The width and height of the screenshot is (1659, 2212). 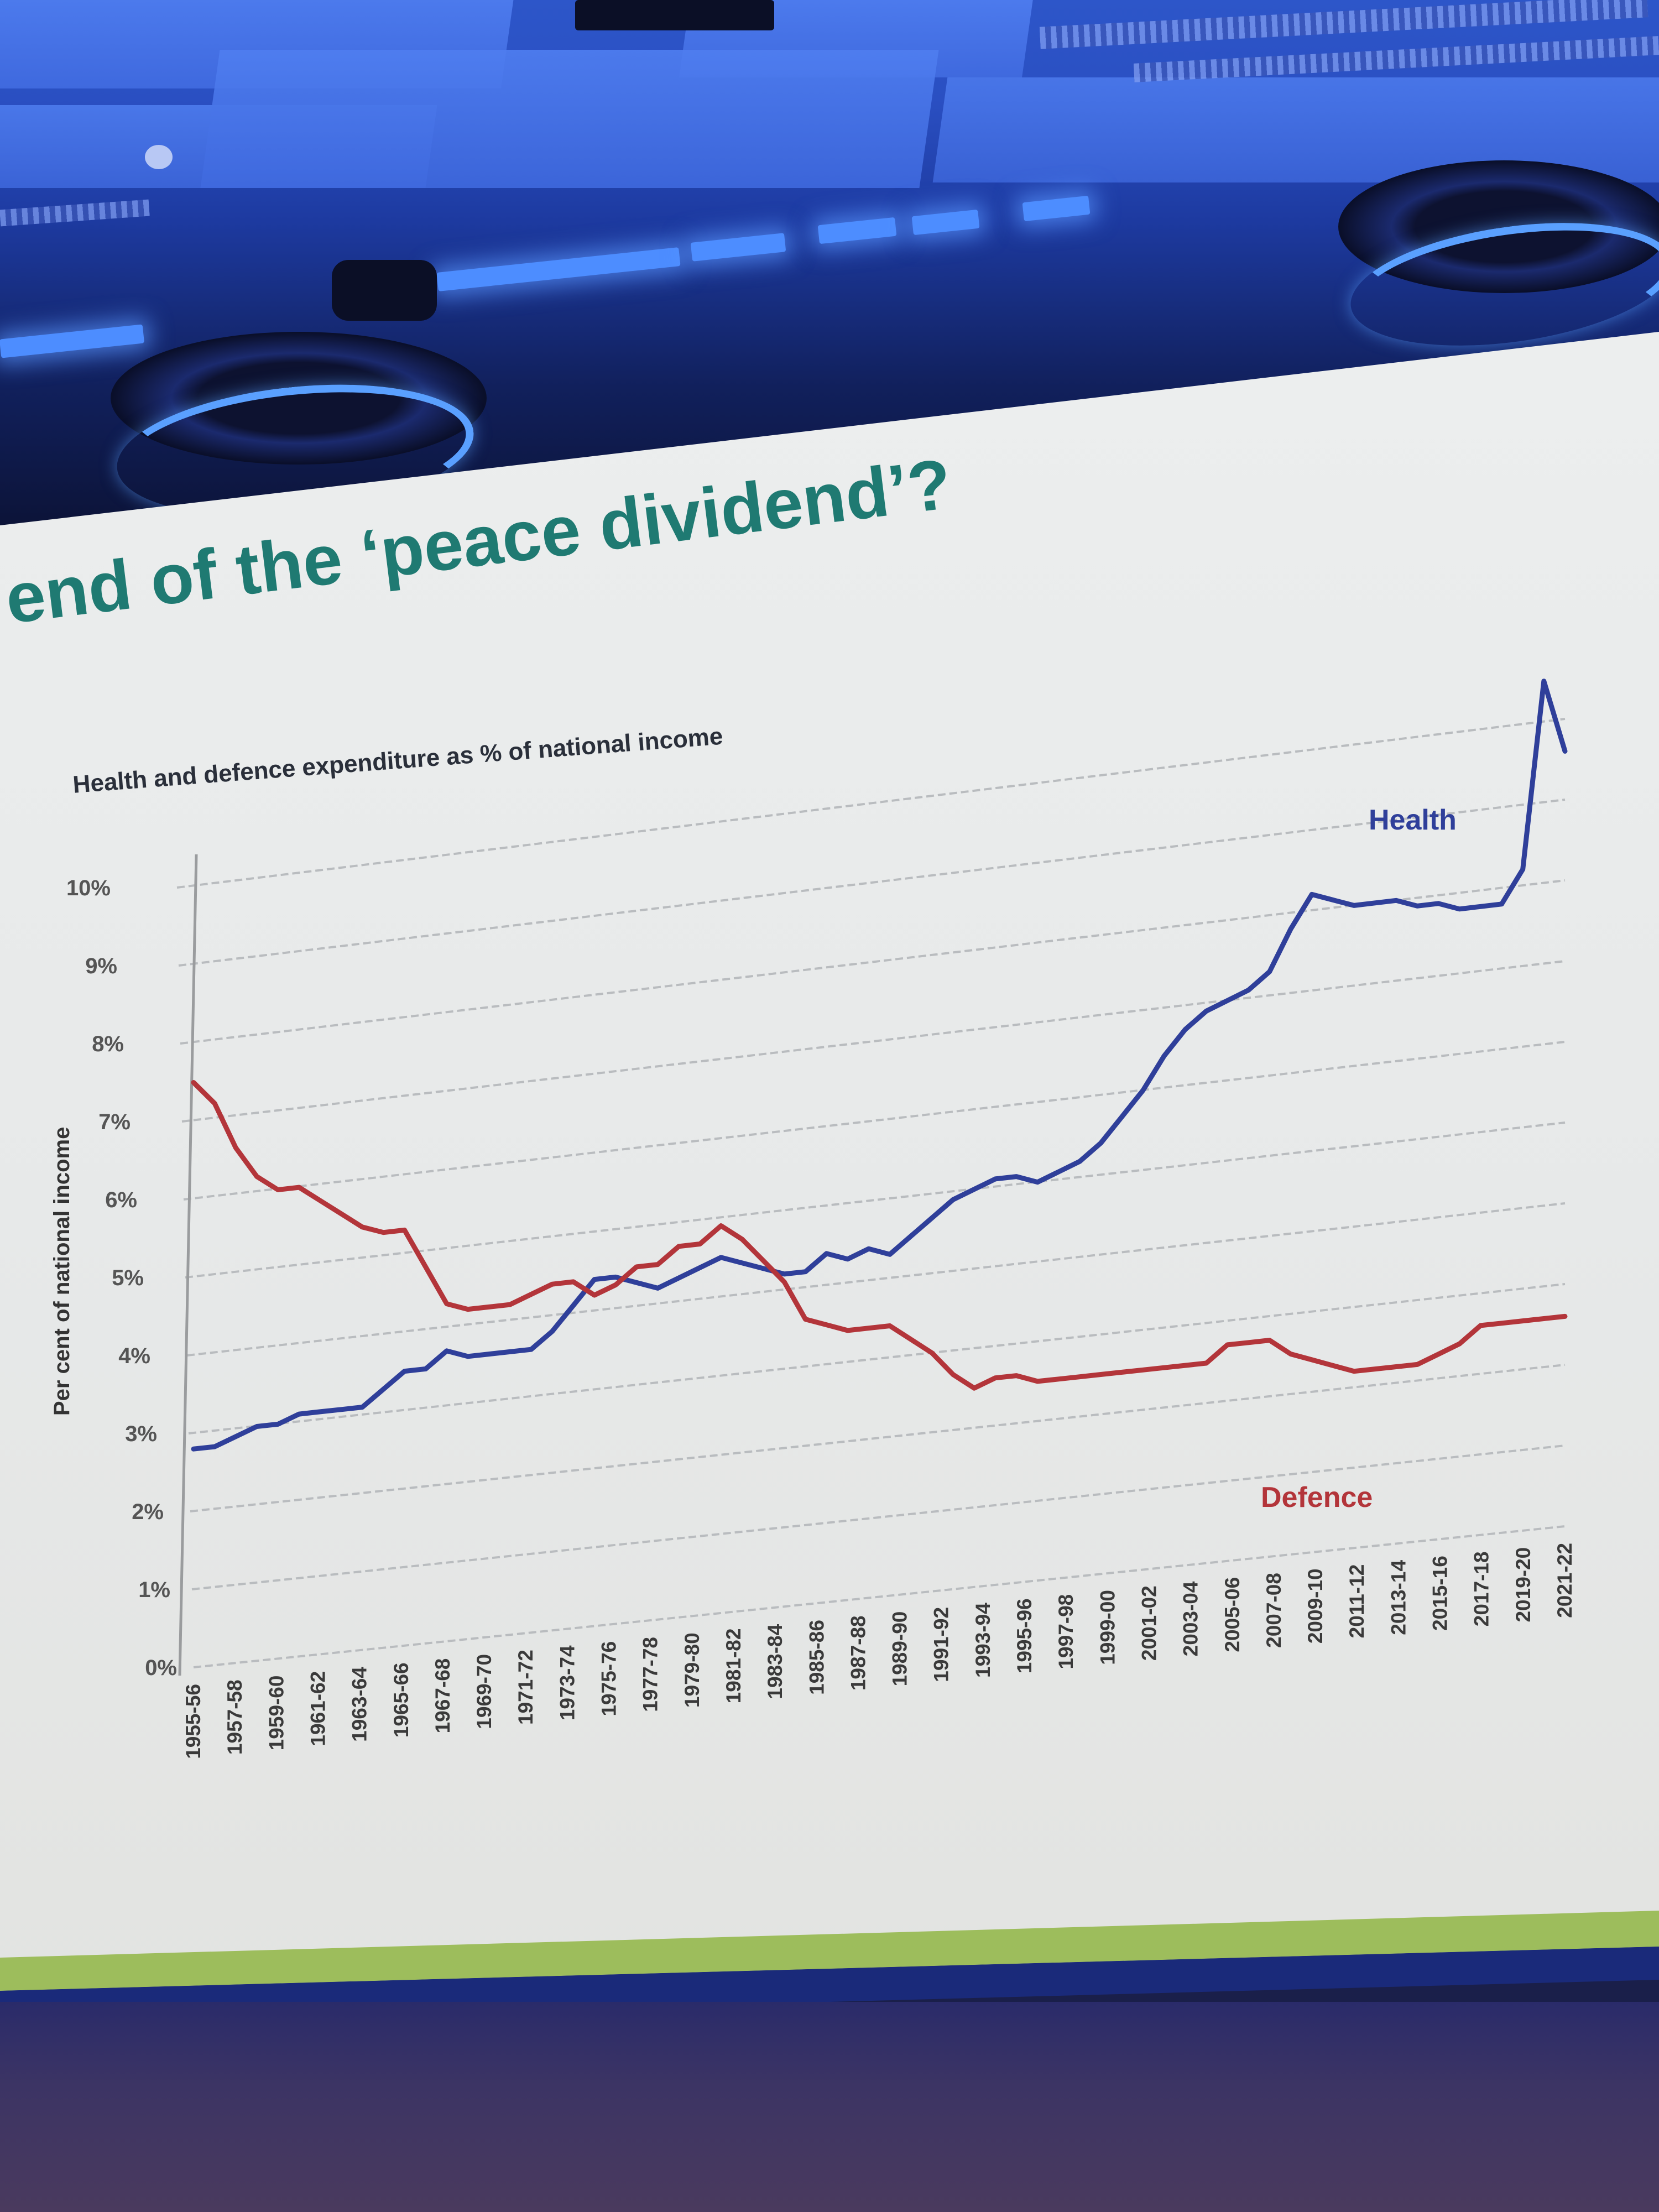 What do you see at coordinates (484, 1692) in the screenshot?
I see `x-tick-label: 1969-70` at bounding box center [484, 1692].